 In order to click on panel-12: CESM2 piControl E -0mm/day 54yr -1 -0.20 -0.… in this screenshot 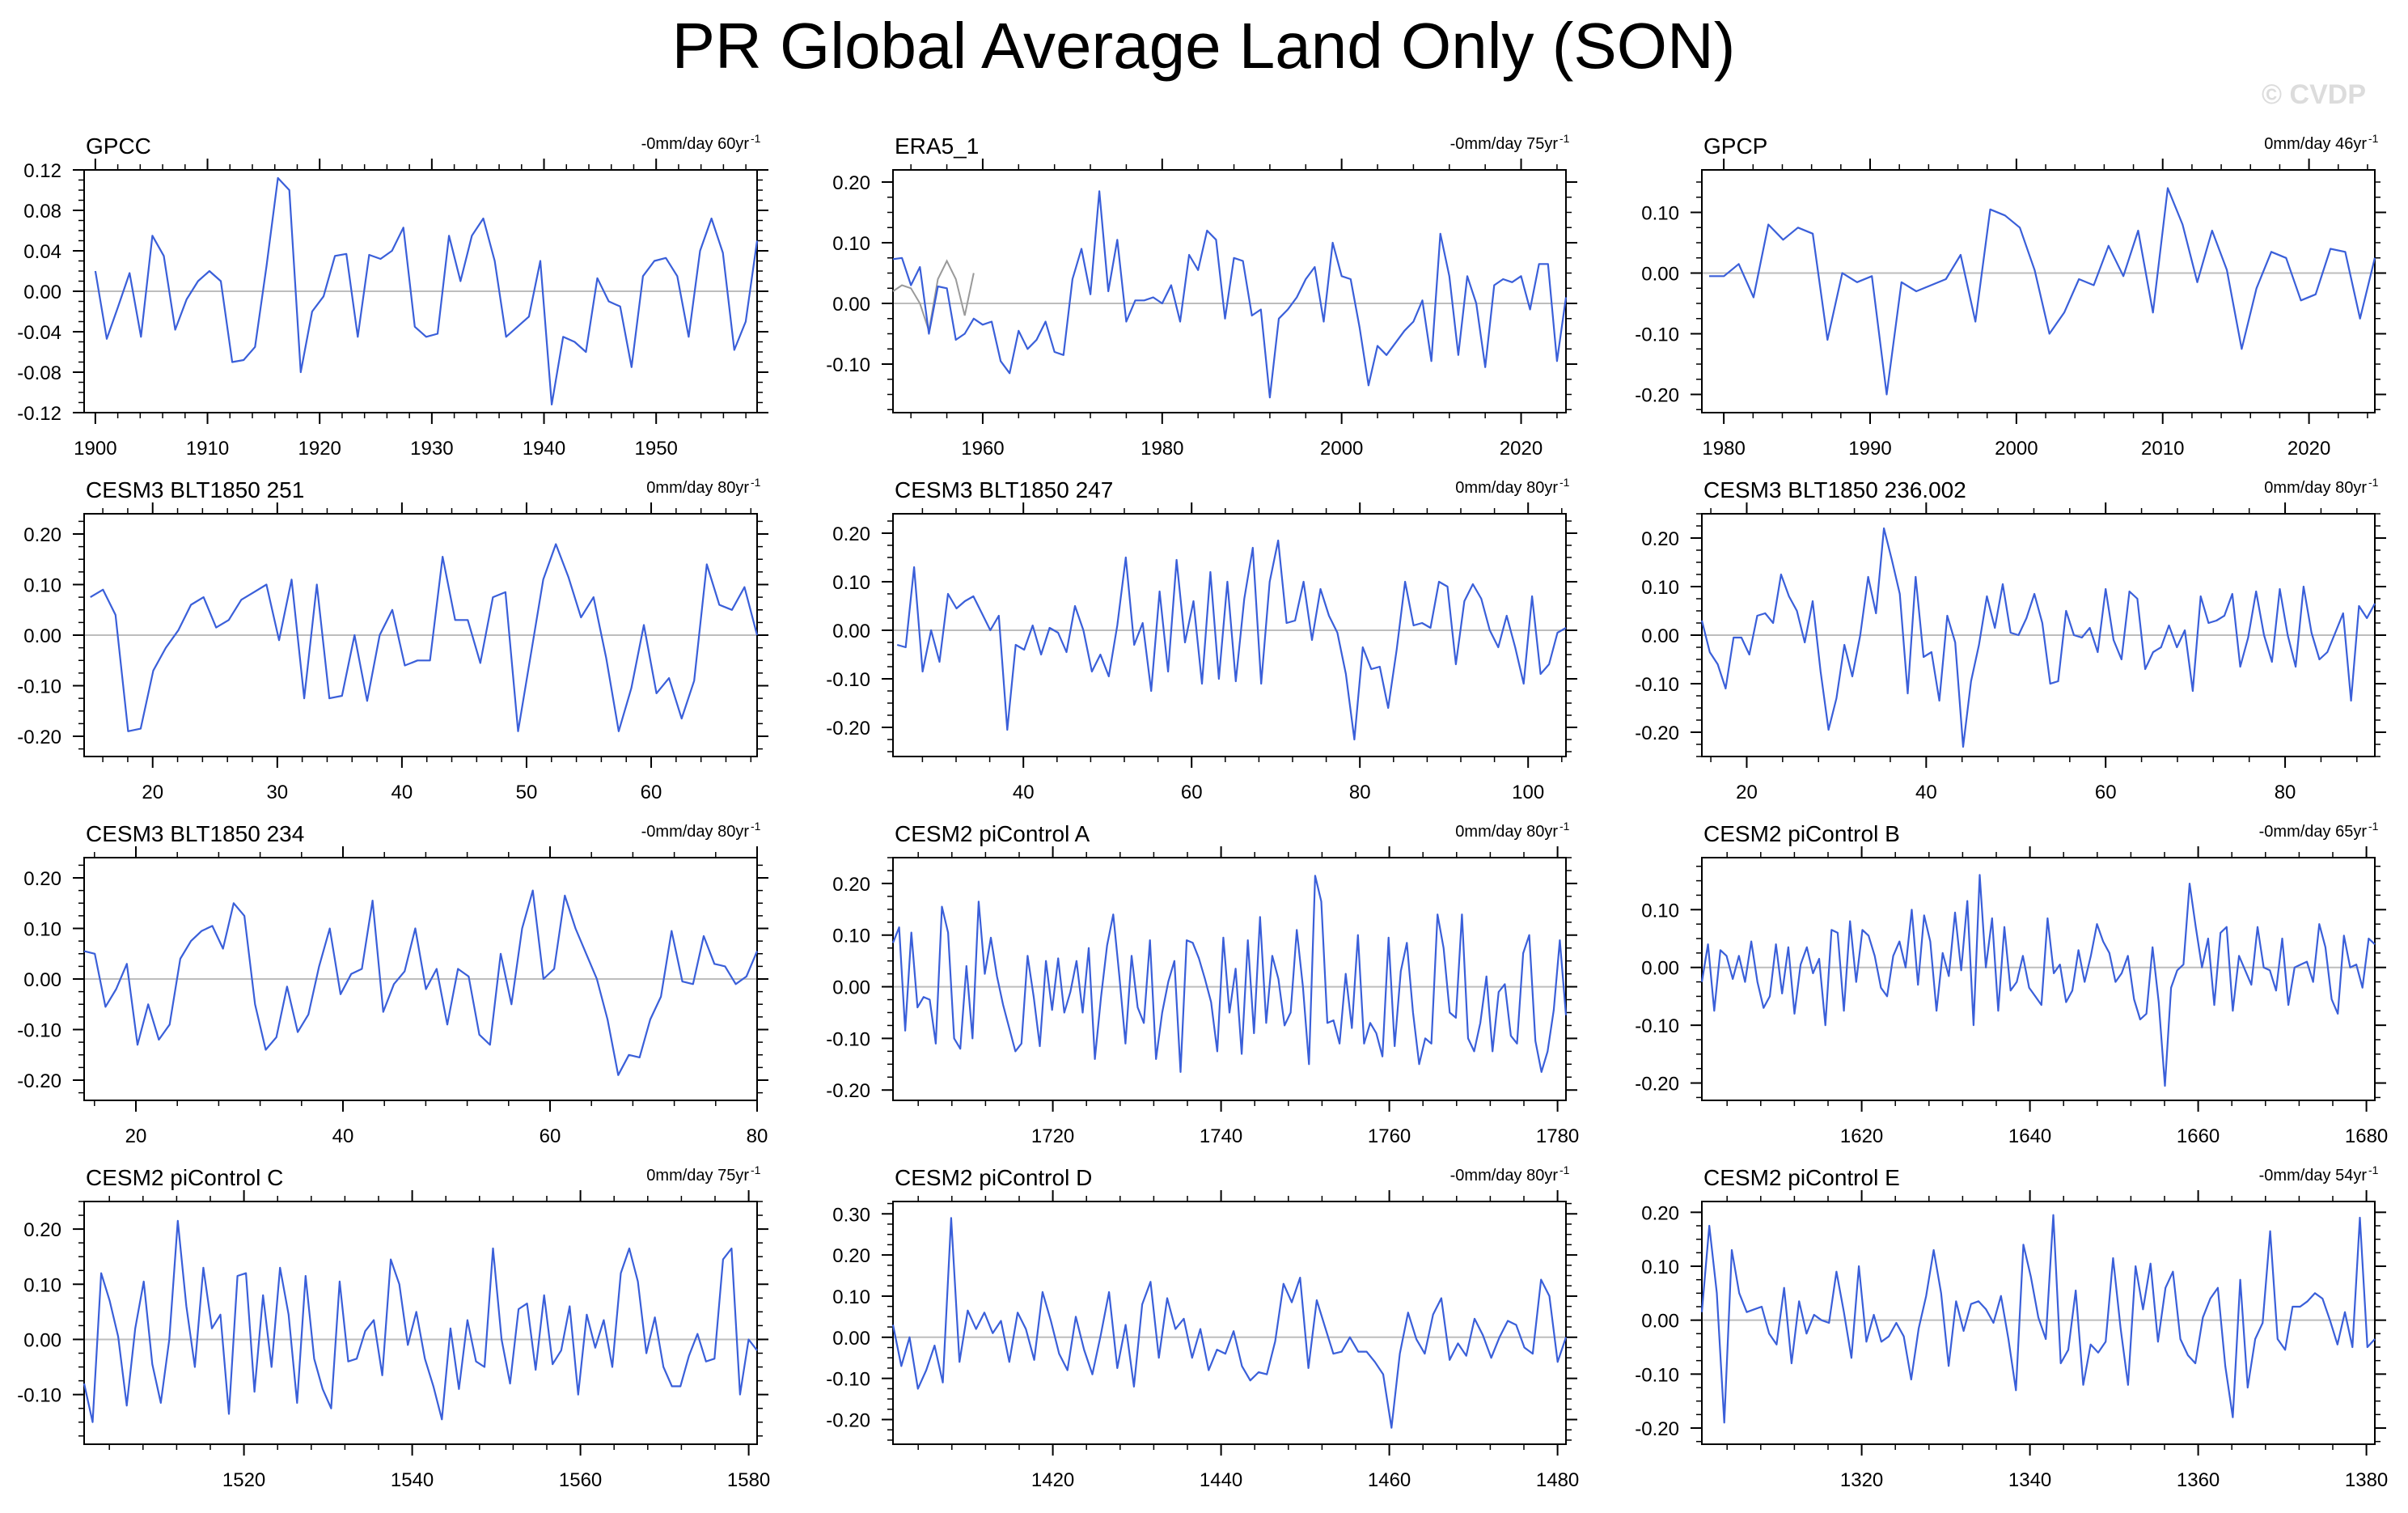, I will do `click(2011, 1327)`.